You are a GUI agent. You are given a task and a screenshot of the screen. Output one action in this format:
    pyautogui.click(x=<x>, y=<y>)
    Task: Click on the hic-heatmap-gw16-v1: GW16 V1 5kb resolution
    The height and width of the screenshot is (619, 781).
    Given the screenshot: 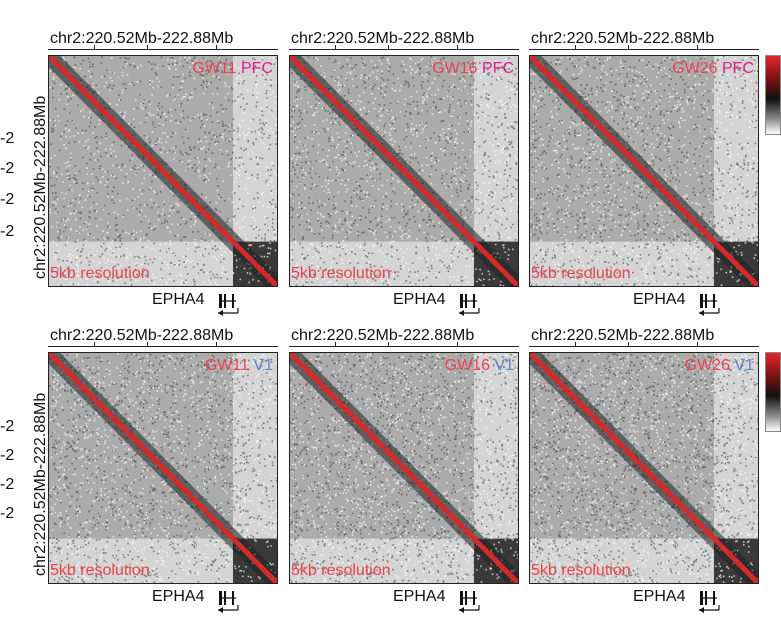 What is the action you would take?
    pyautogui.click(x=404, y=468)
    